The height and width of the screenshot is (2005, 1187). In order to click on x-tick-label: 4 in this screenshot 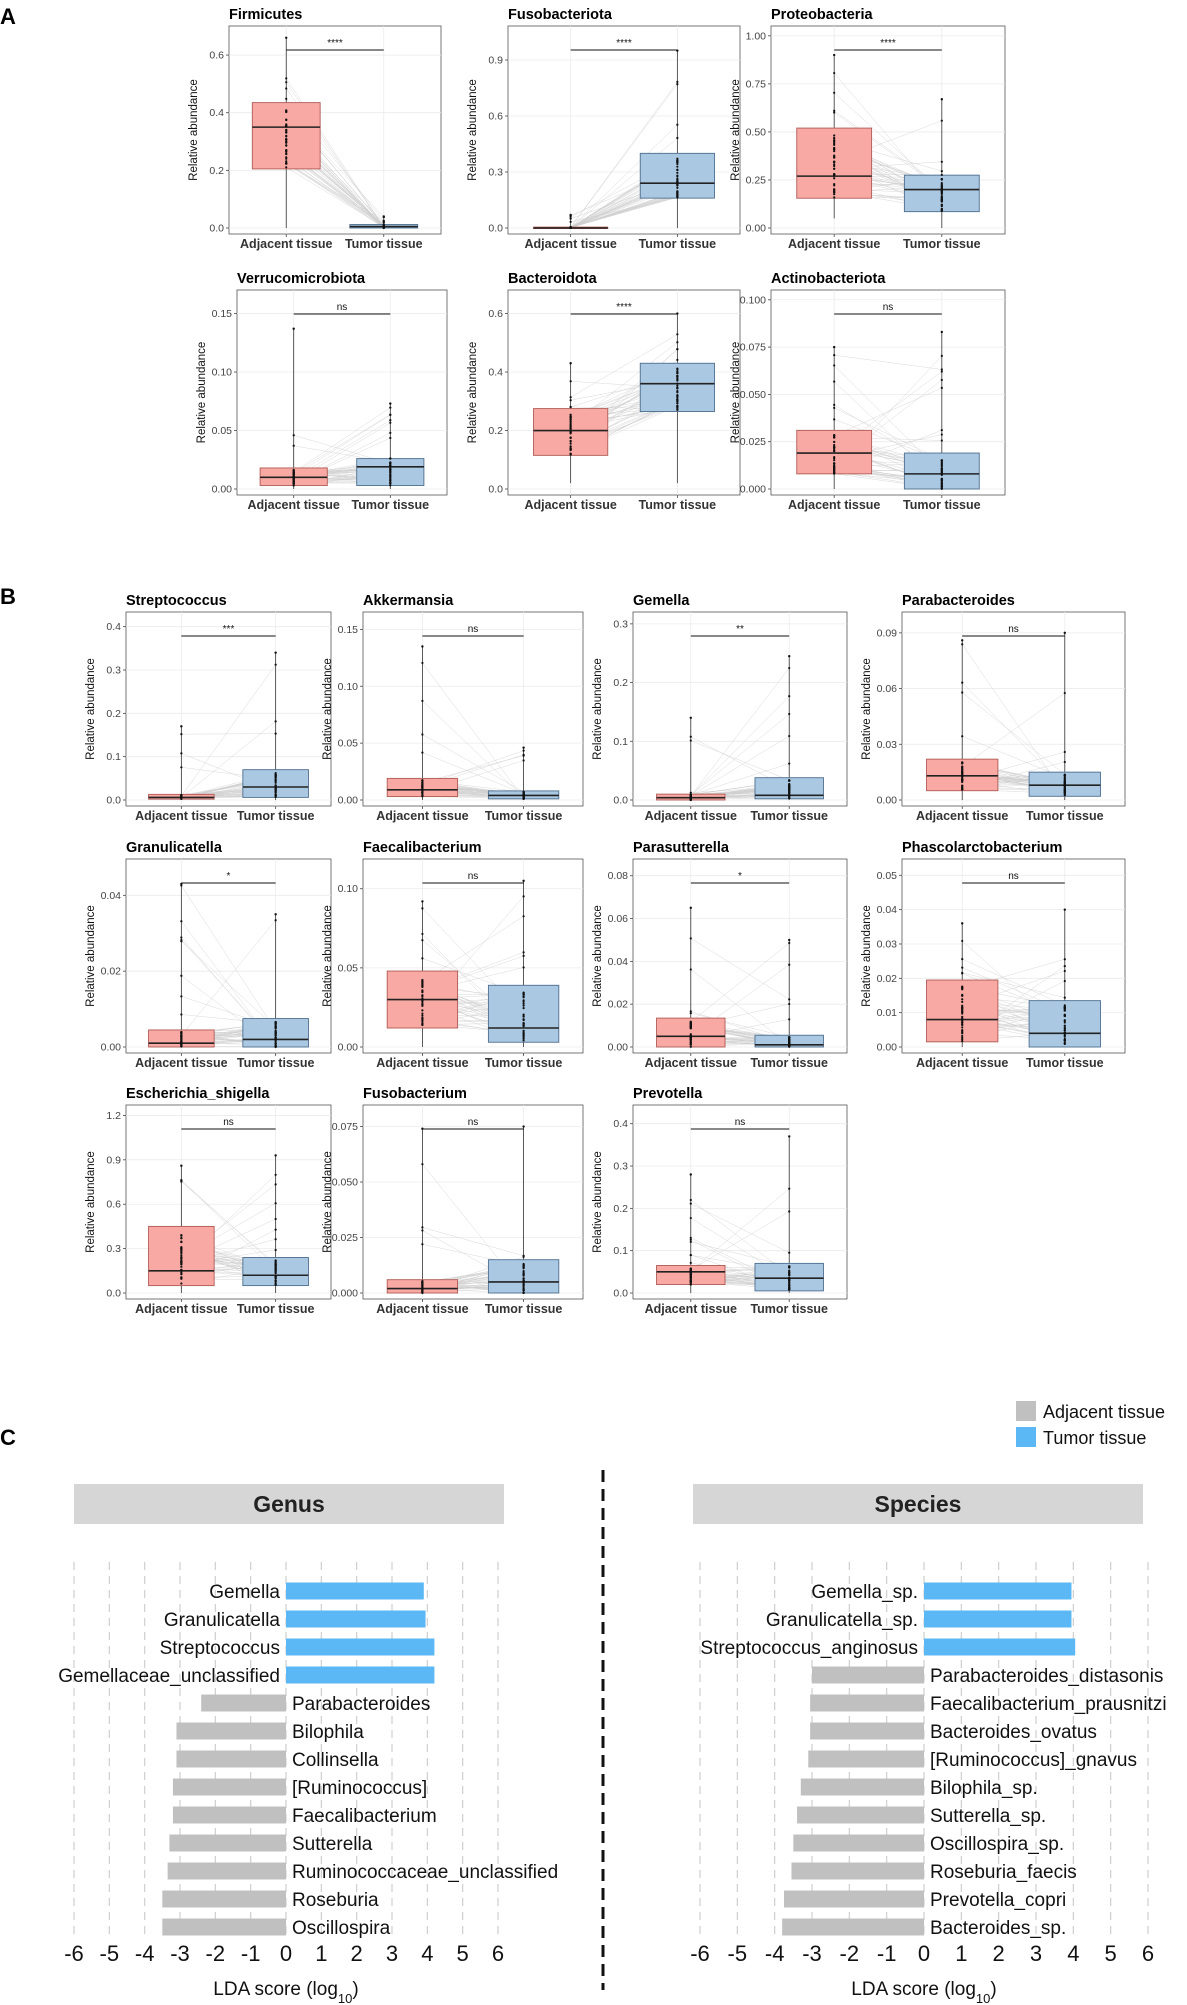, I will do `click(427, 1953)`.